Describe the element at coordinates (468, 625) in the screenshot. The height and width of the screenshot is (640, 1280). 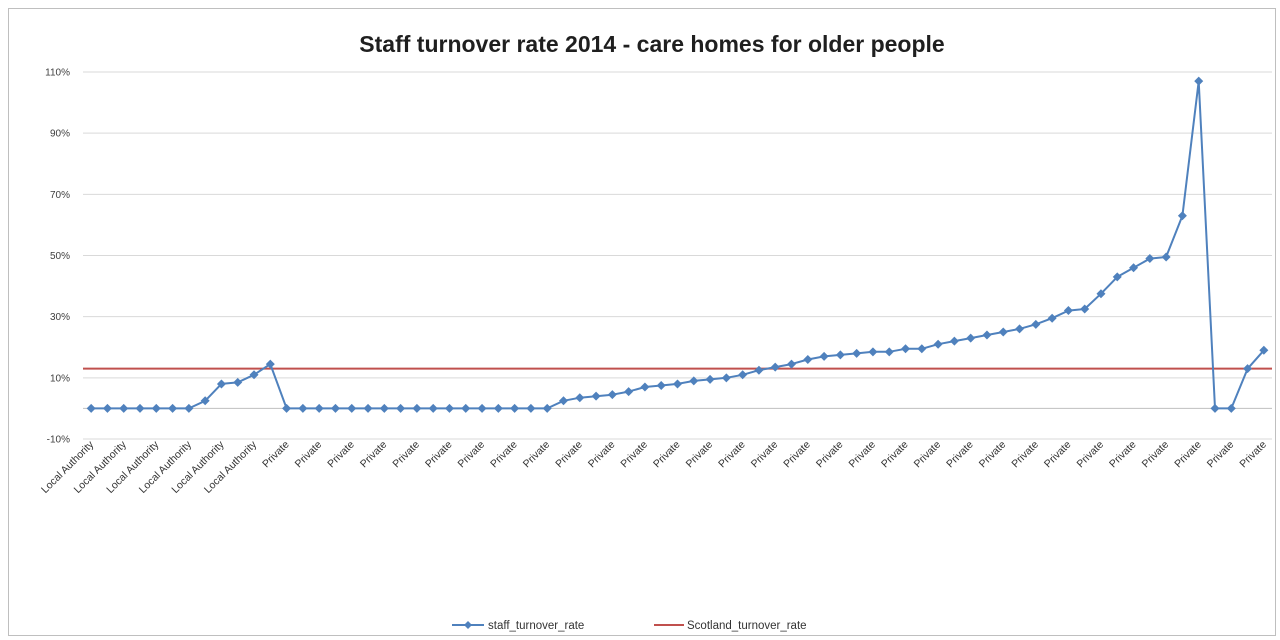
I see `legend-marker` at that location.